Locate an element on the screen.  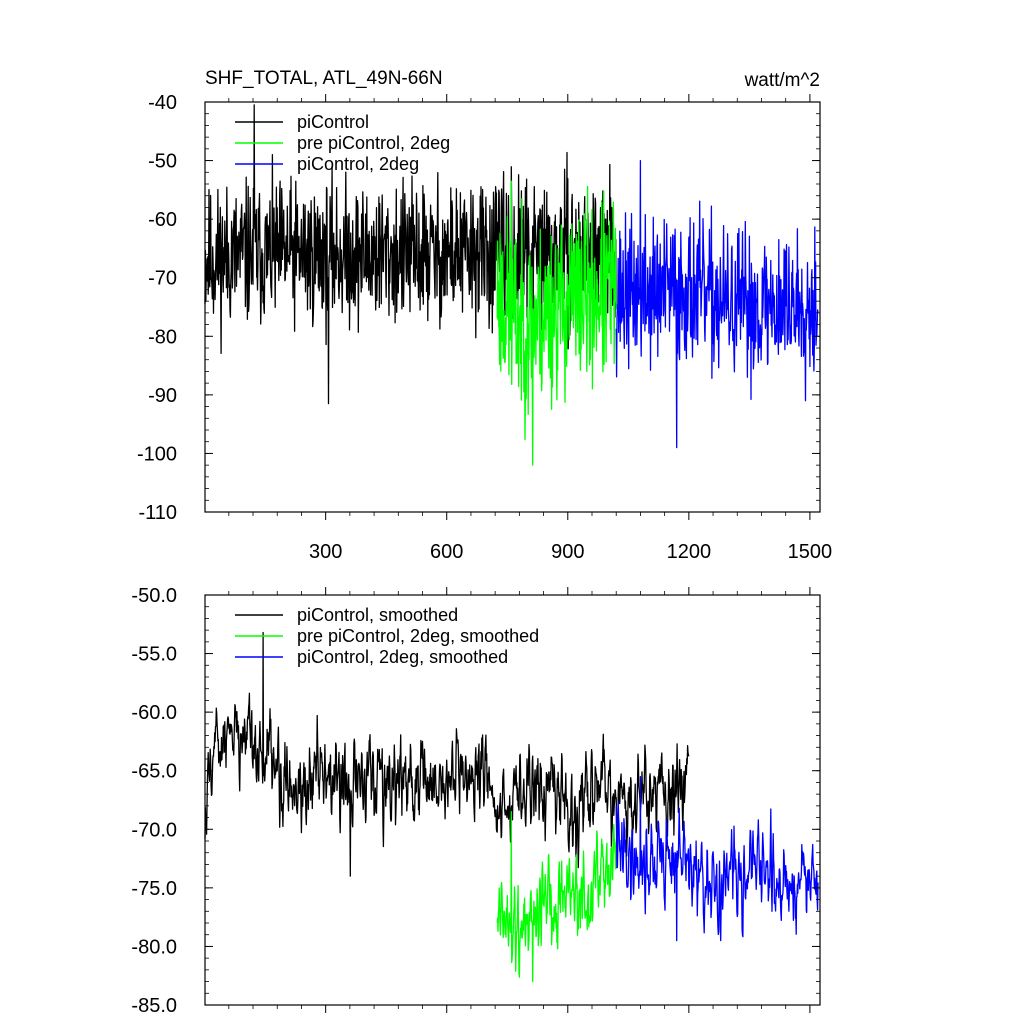
top-xtick-label-2: 900 is located at coordinates (567, 552).